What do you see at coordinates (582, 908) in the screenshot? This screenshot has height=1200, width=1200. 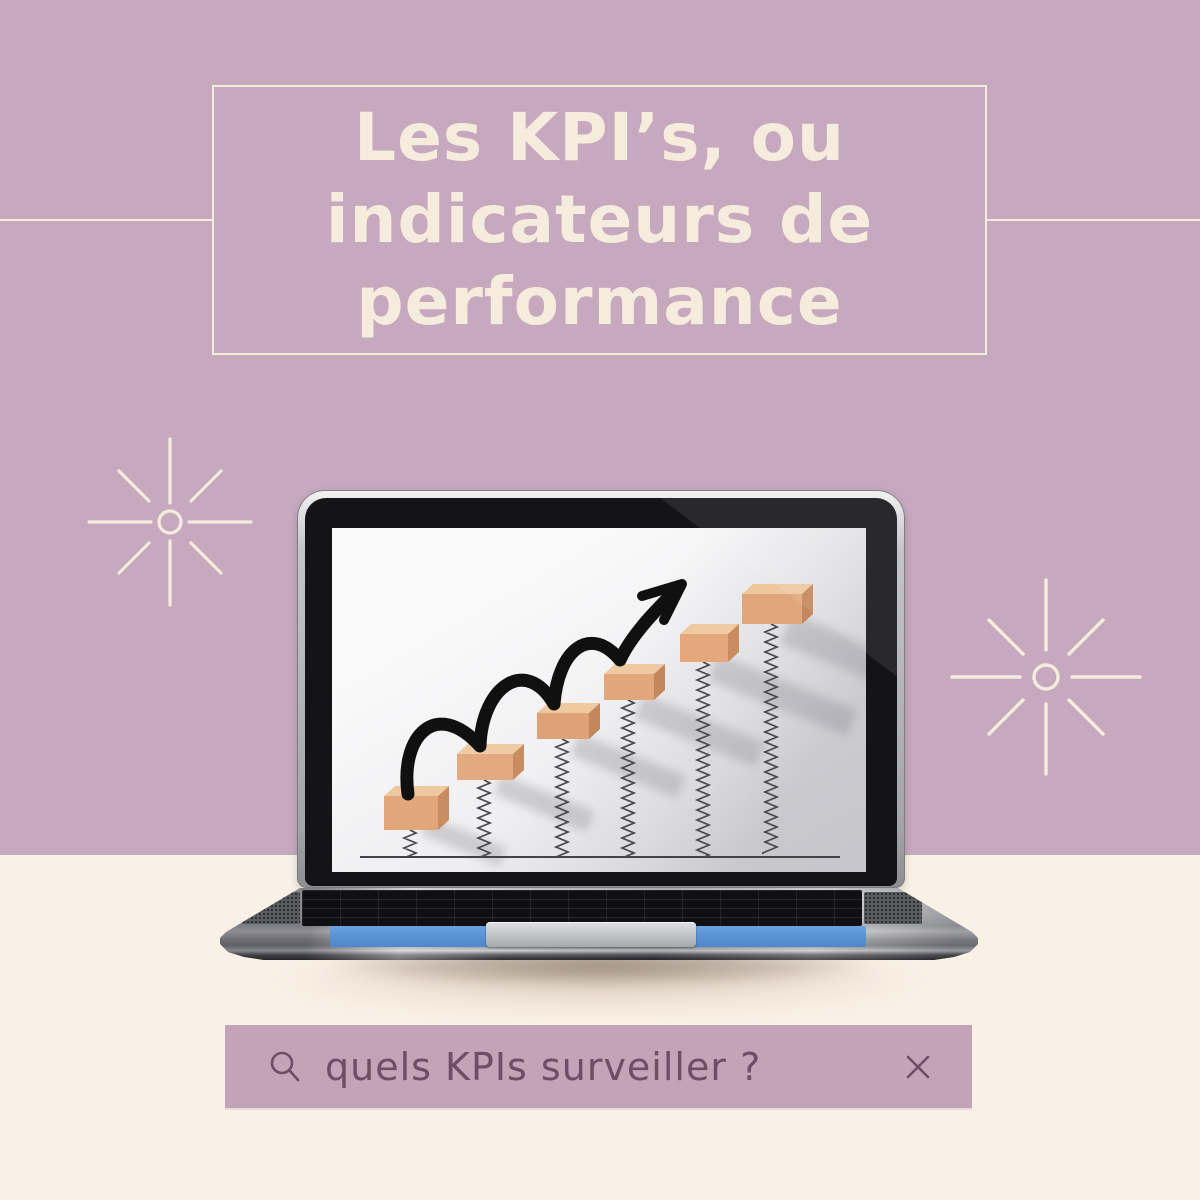 I see `laptop-keyboard` at bounding box center [582, 908].